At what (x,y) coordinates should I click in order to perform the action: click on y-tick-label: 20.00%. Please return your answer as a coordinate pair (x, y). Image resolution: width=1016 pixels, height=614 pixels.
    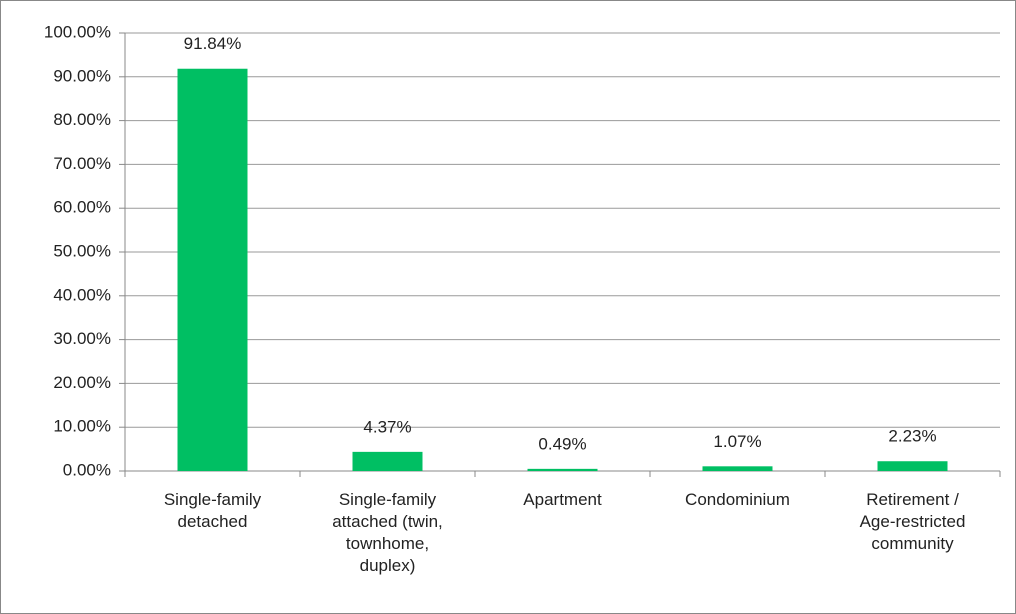
    Looking at the image, I should click on (82, 382).